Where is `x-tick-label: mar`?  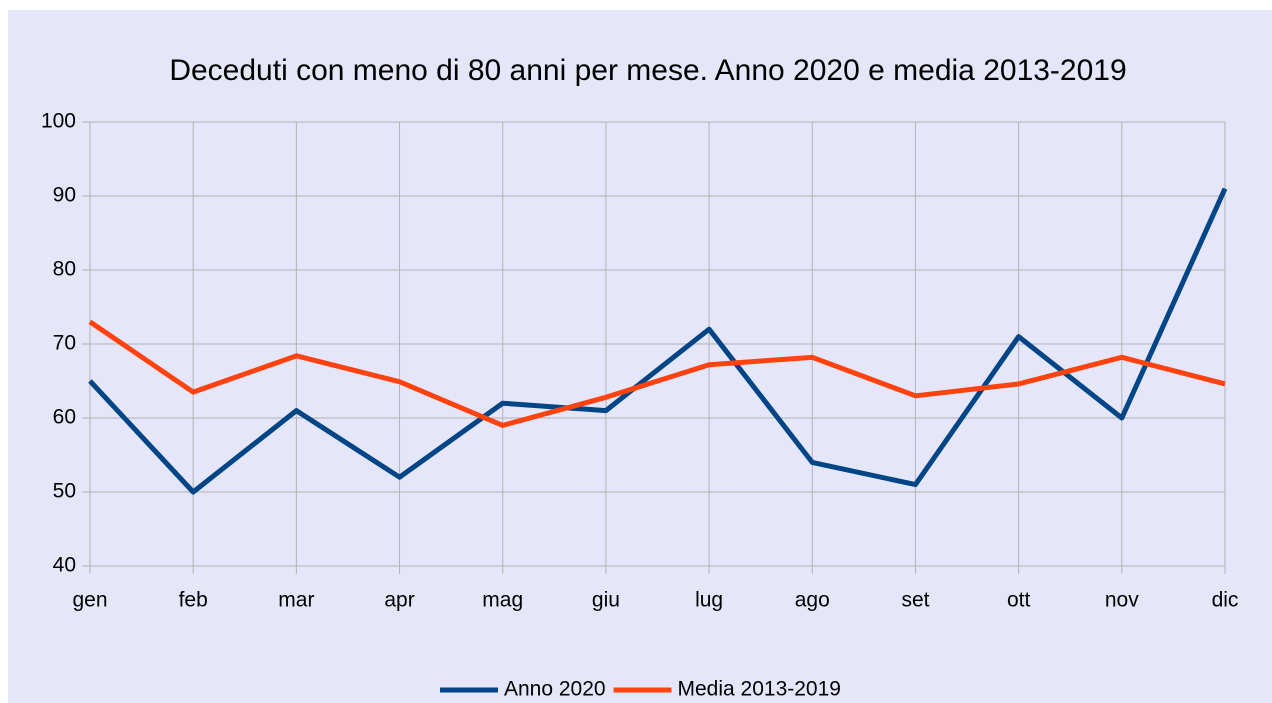 x-tick-label: mar is located at coordinates (296, 600).